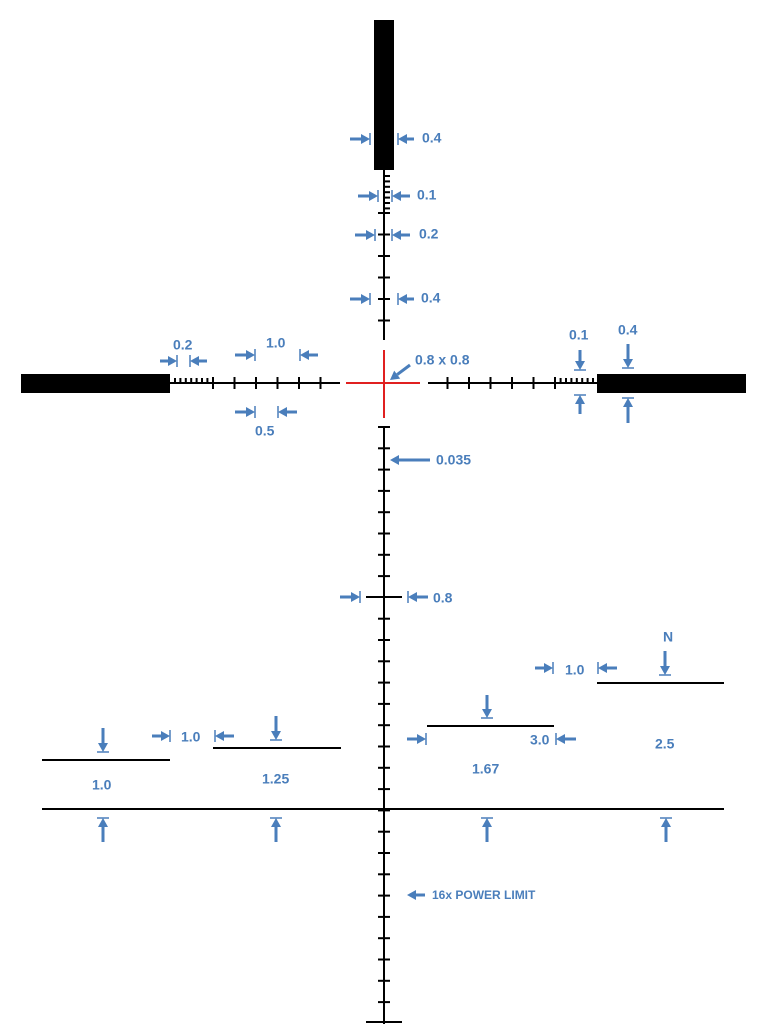  Describe the element at coordinates (265, 431) in the screenshot. I see `label: 0.5` at that location.